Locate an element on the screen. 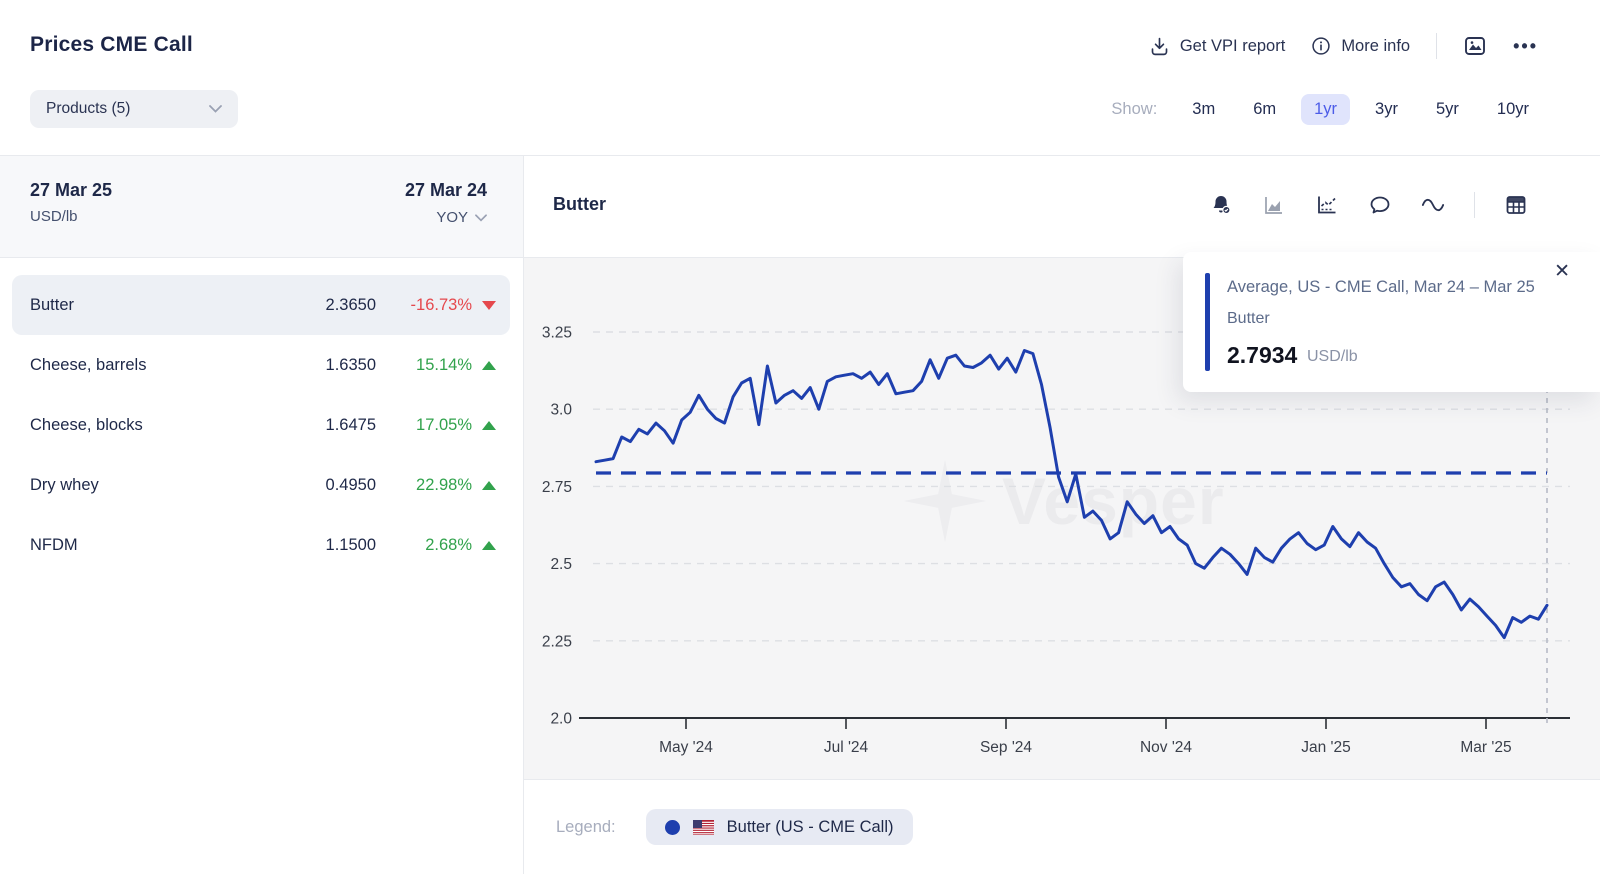  x-axis-tick: May '24 is located at coordinates (686, 747).